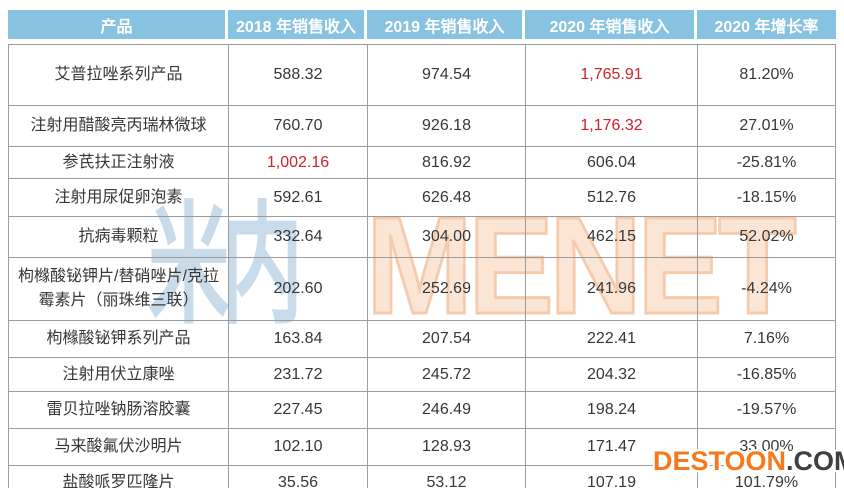  What do you see at coordinates (611, 446) in the screenshot?
I see `revenue-2020-cell: 171.47` at bounding box center [611, 446].